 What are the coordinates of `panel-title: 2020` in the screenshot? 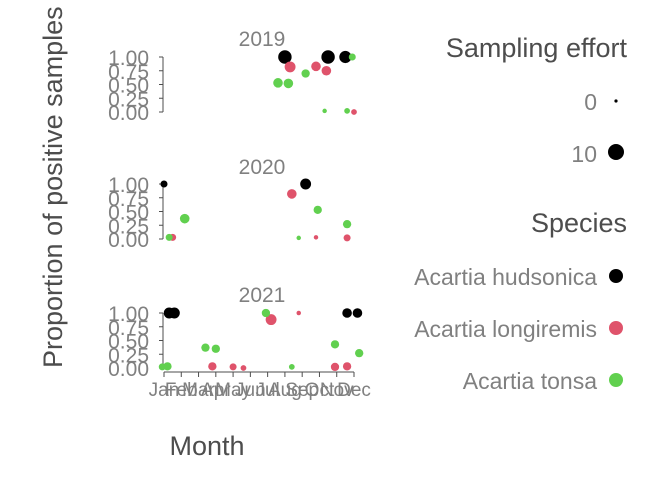 It's located at (262, 167).